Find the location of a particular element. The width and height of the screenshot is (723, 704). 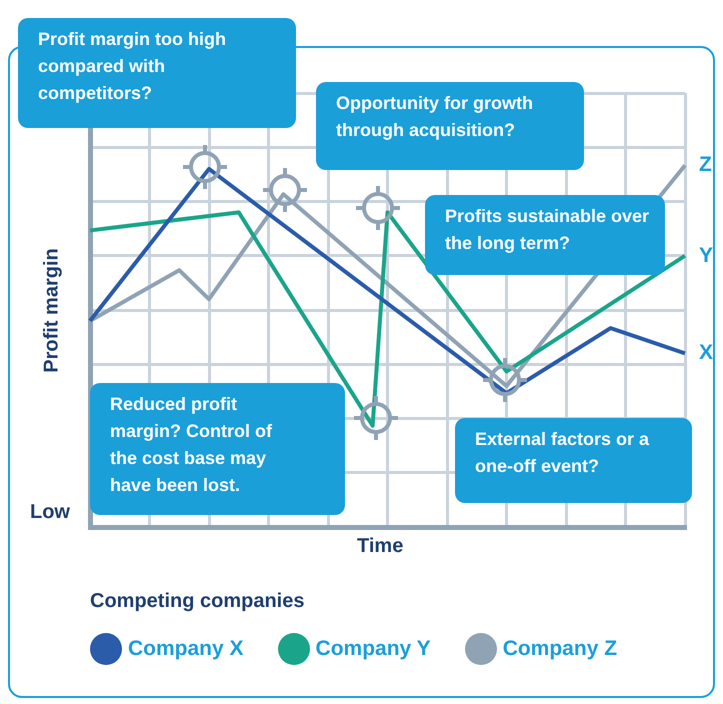

annotation: External factors or a one-off event? is located at coordinates (562, 453).